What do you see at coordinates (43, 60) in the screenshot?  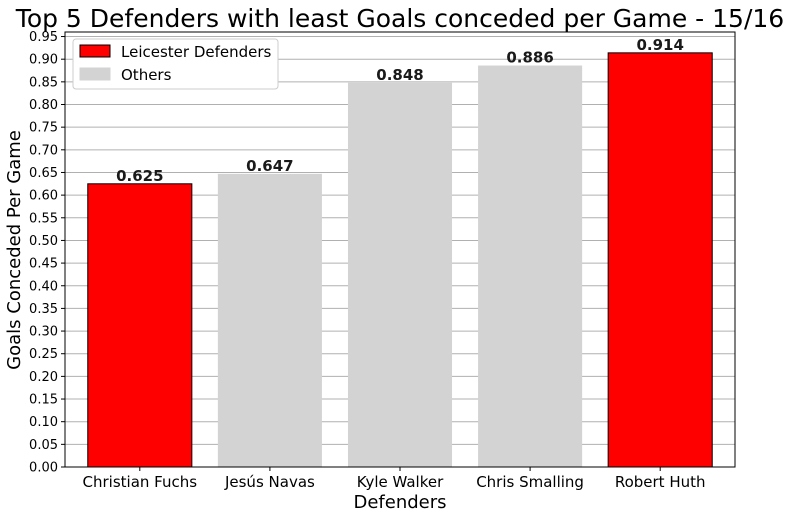 I see `y-tick-label: 0.90` at bounding box center [43, 60].